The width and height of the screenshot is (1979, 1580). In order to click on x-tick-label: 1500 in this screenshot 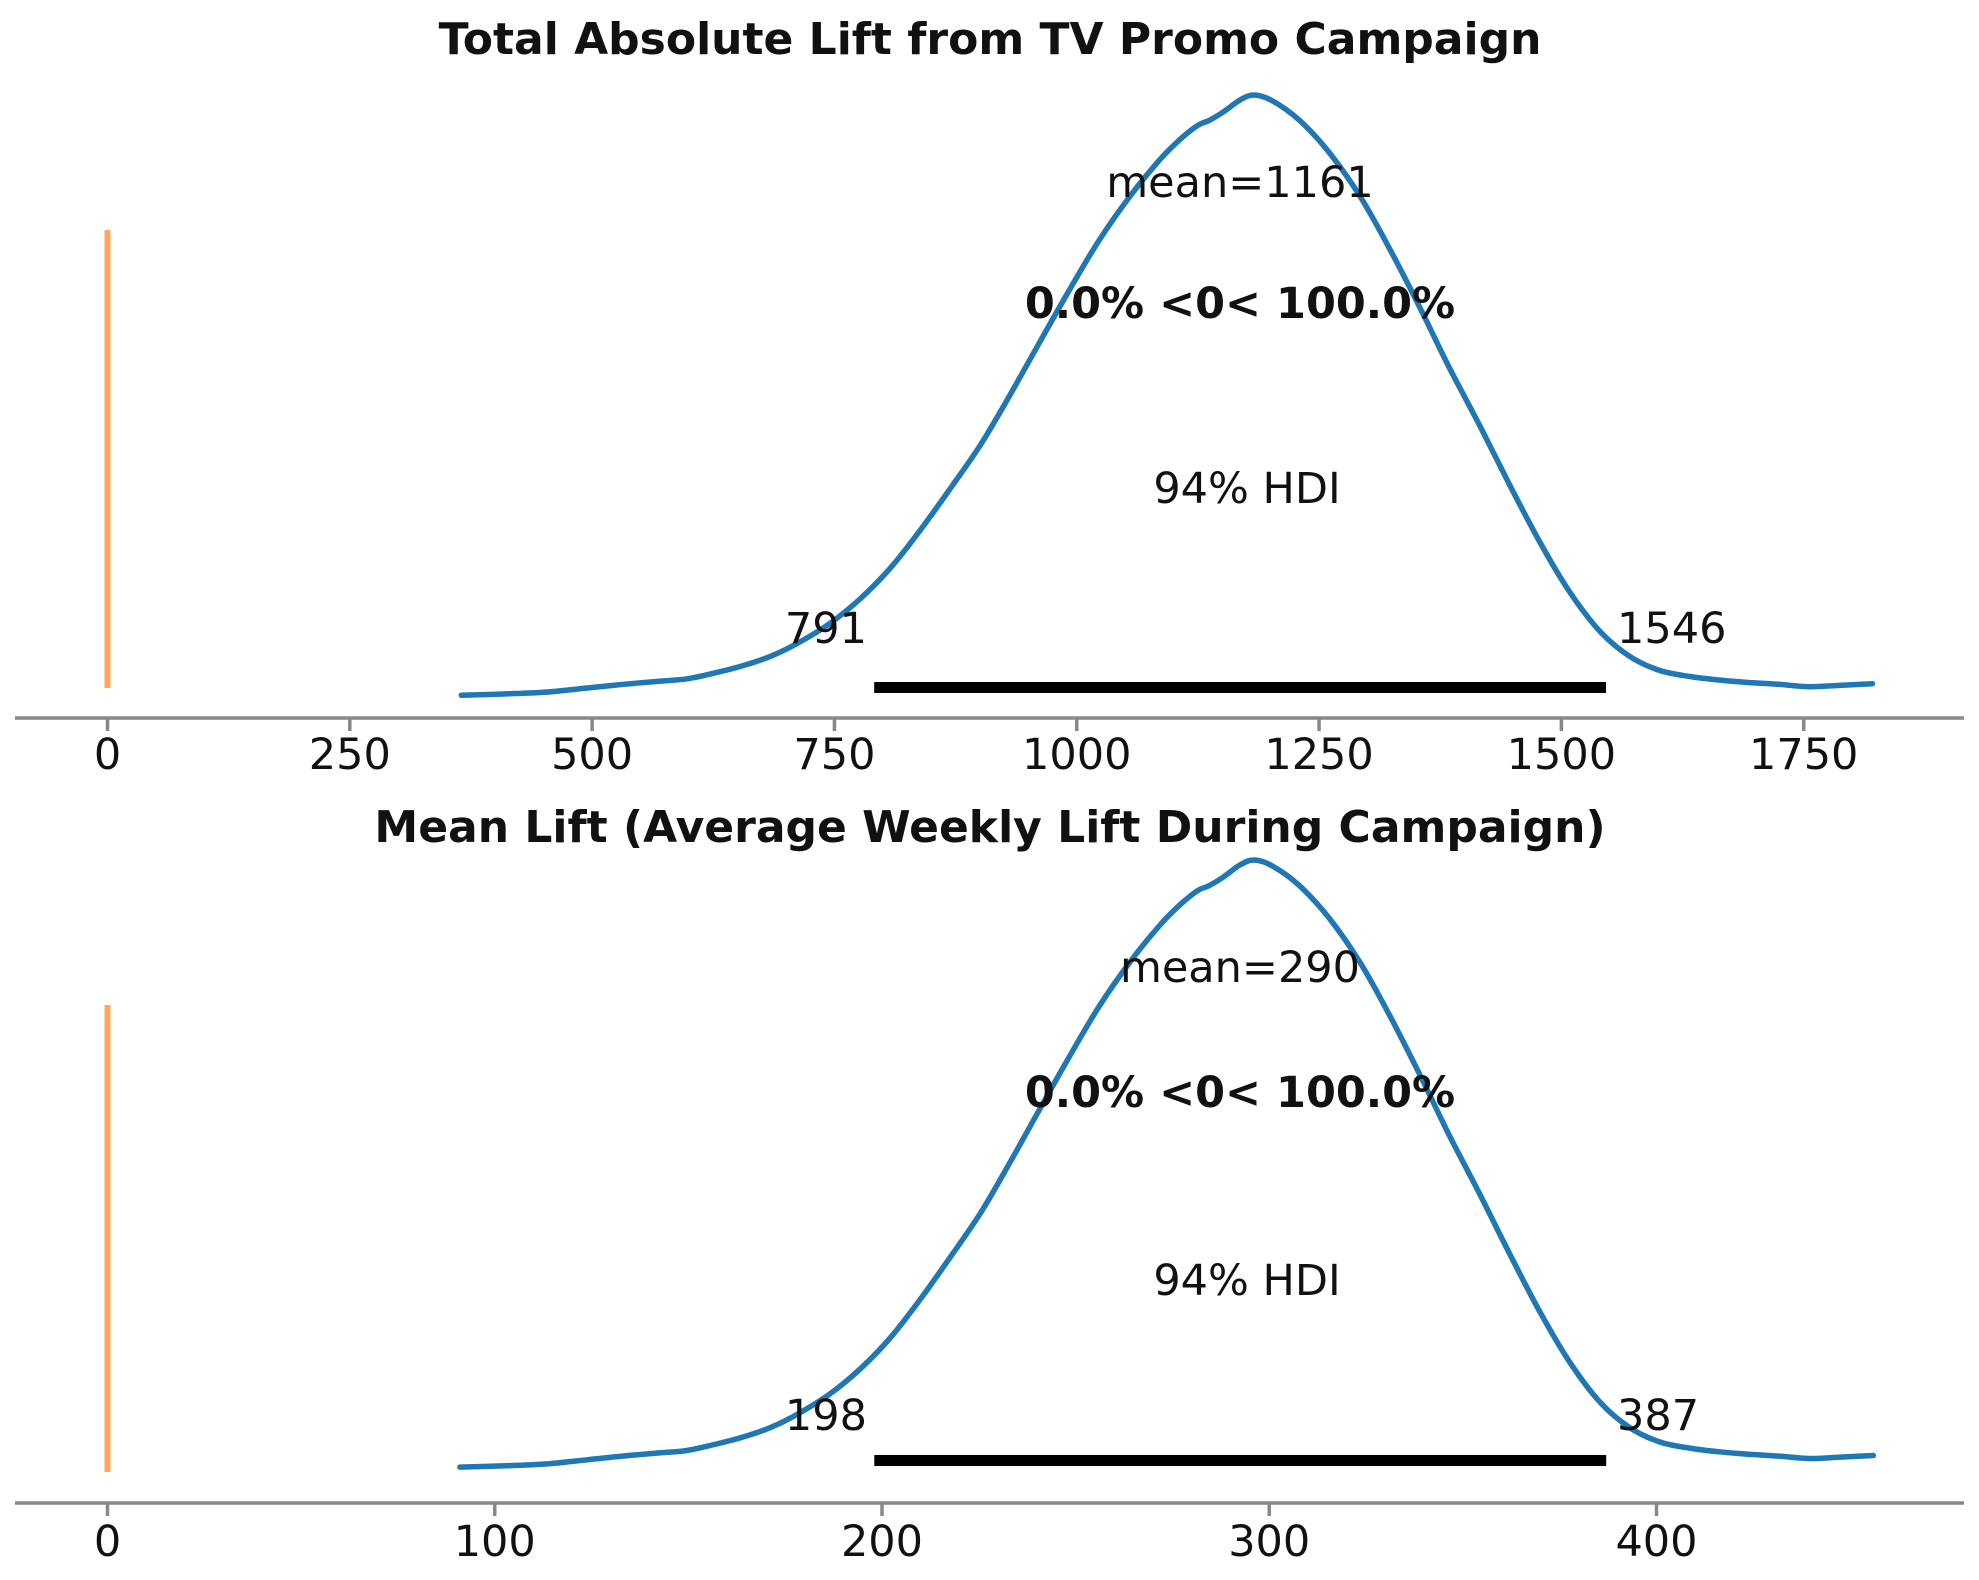, I will do `click(1561, 755)`.